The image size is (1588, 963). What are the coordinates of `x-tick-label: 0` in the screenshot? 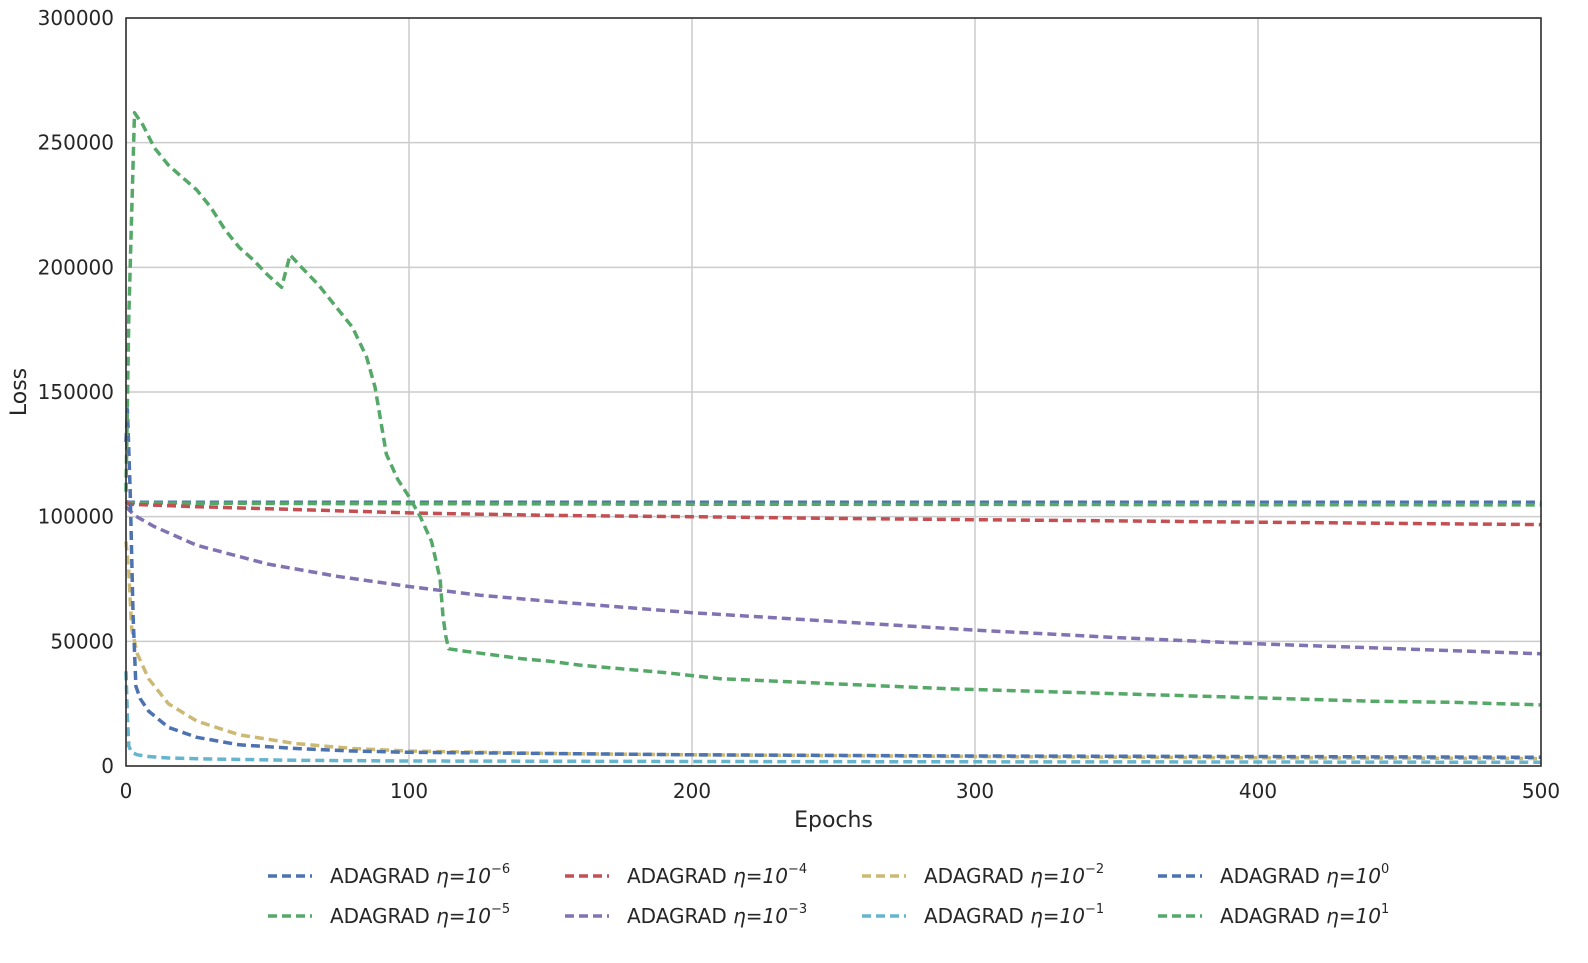 It's located at (126, 791).